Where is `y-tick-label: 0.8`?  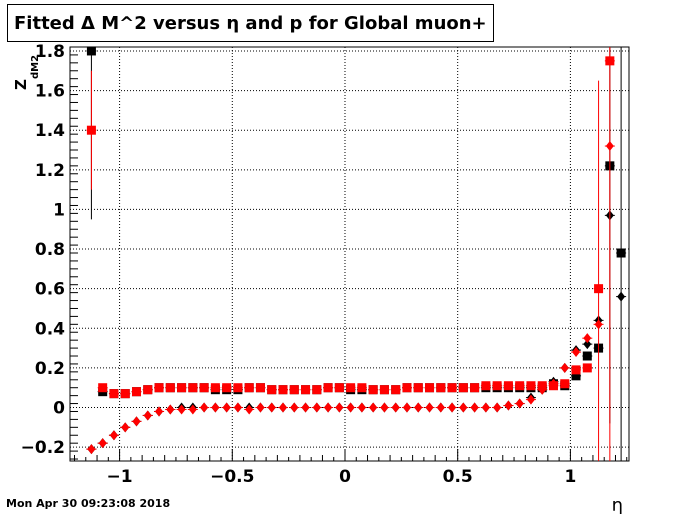
y-tick-label: 0.8 is located at coordinates (50, 250).